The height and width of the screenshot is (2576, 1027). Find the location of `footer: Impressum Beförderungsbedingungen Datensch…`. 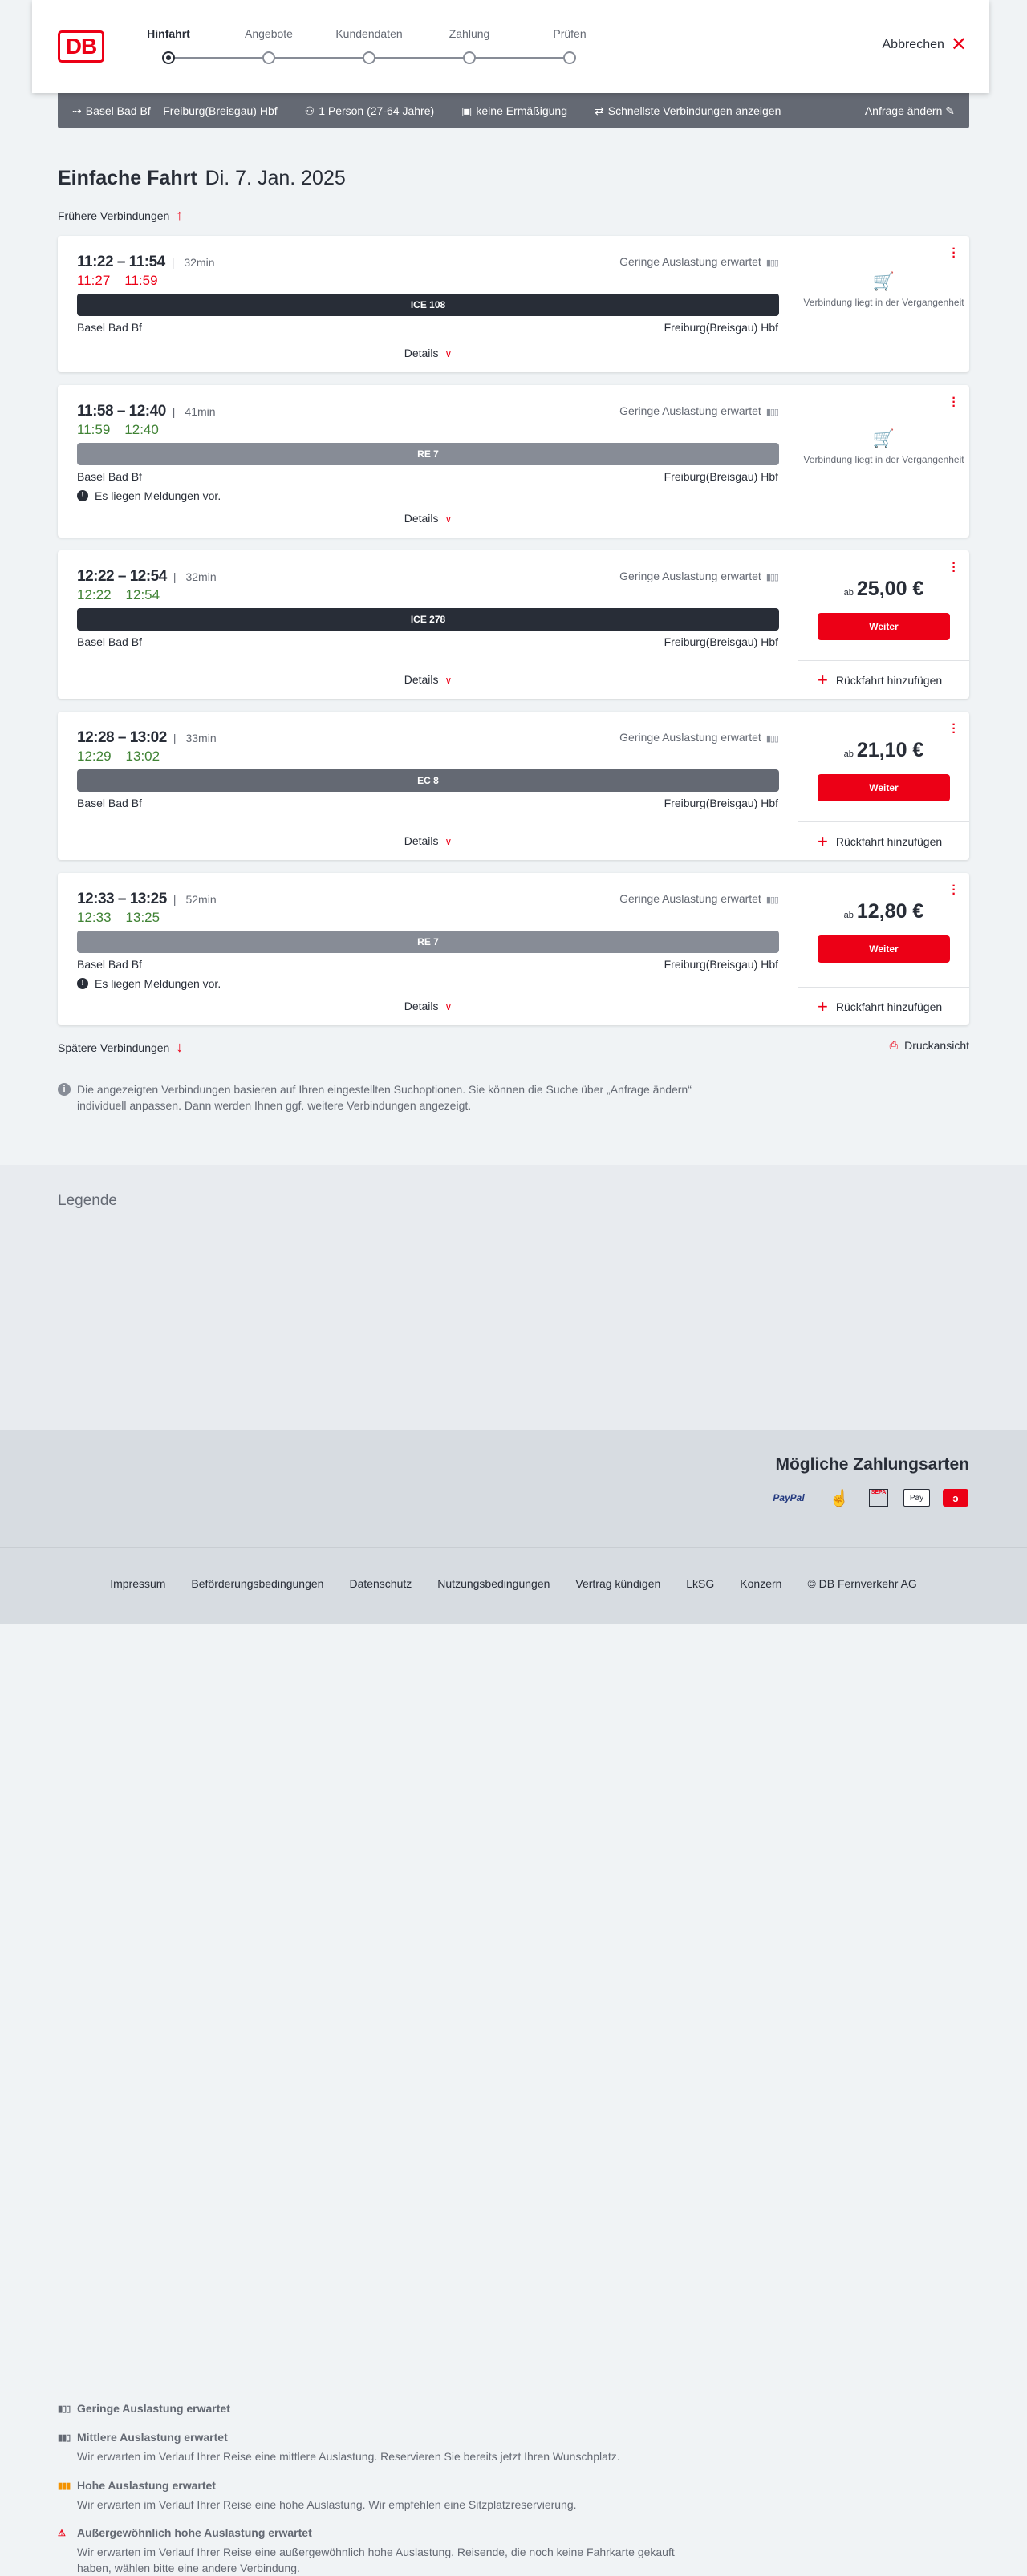

footer: Impressum Beförderungsbedingungen Datensch… is located at coordinates (513, 1585).